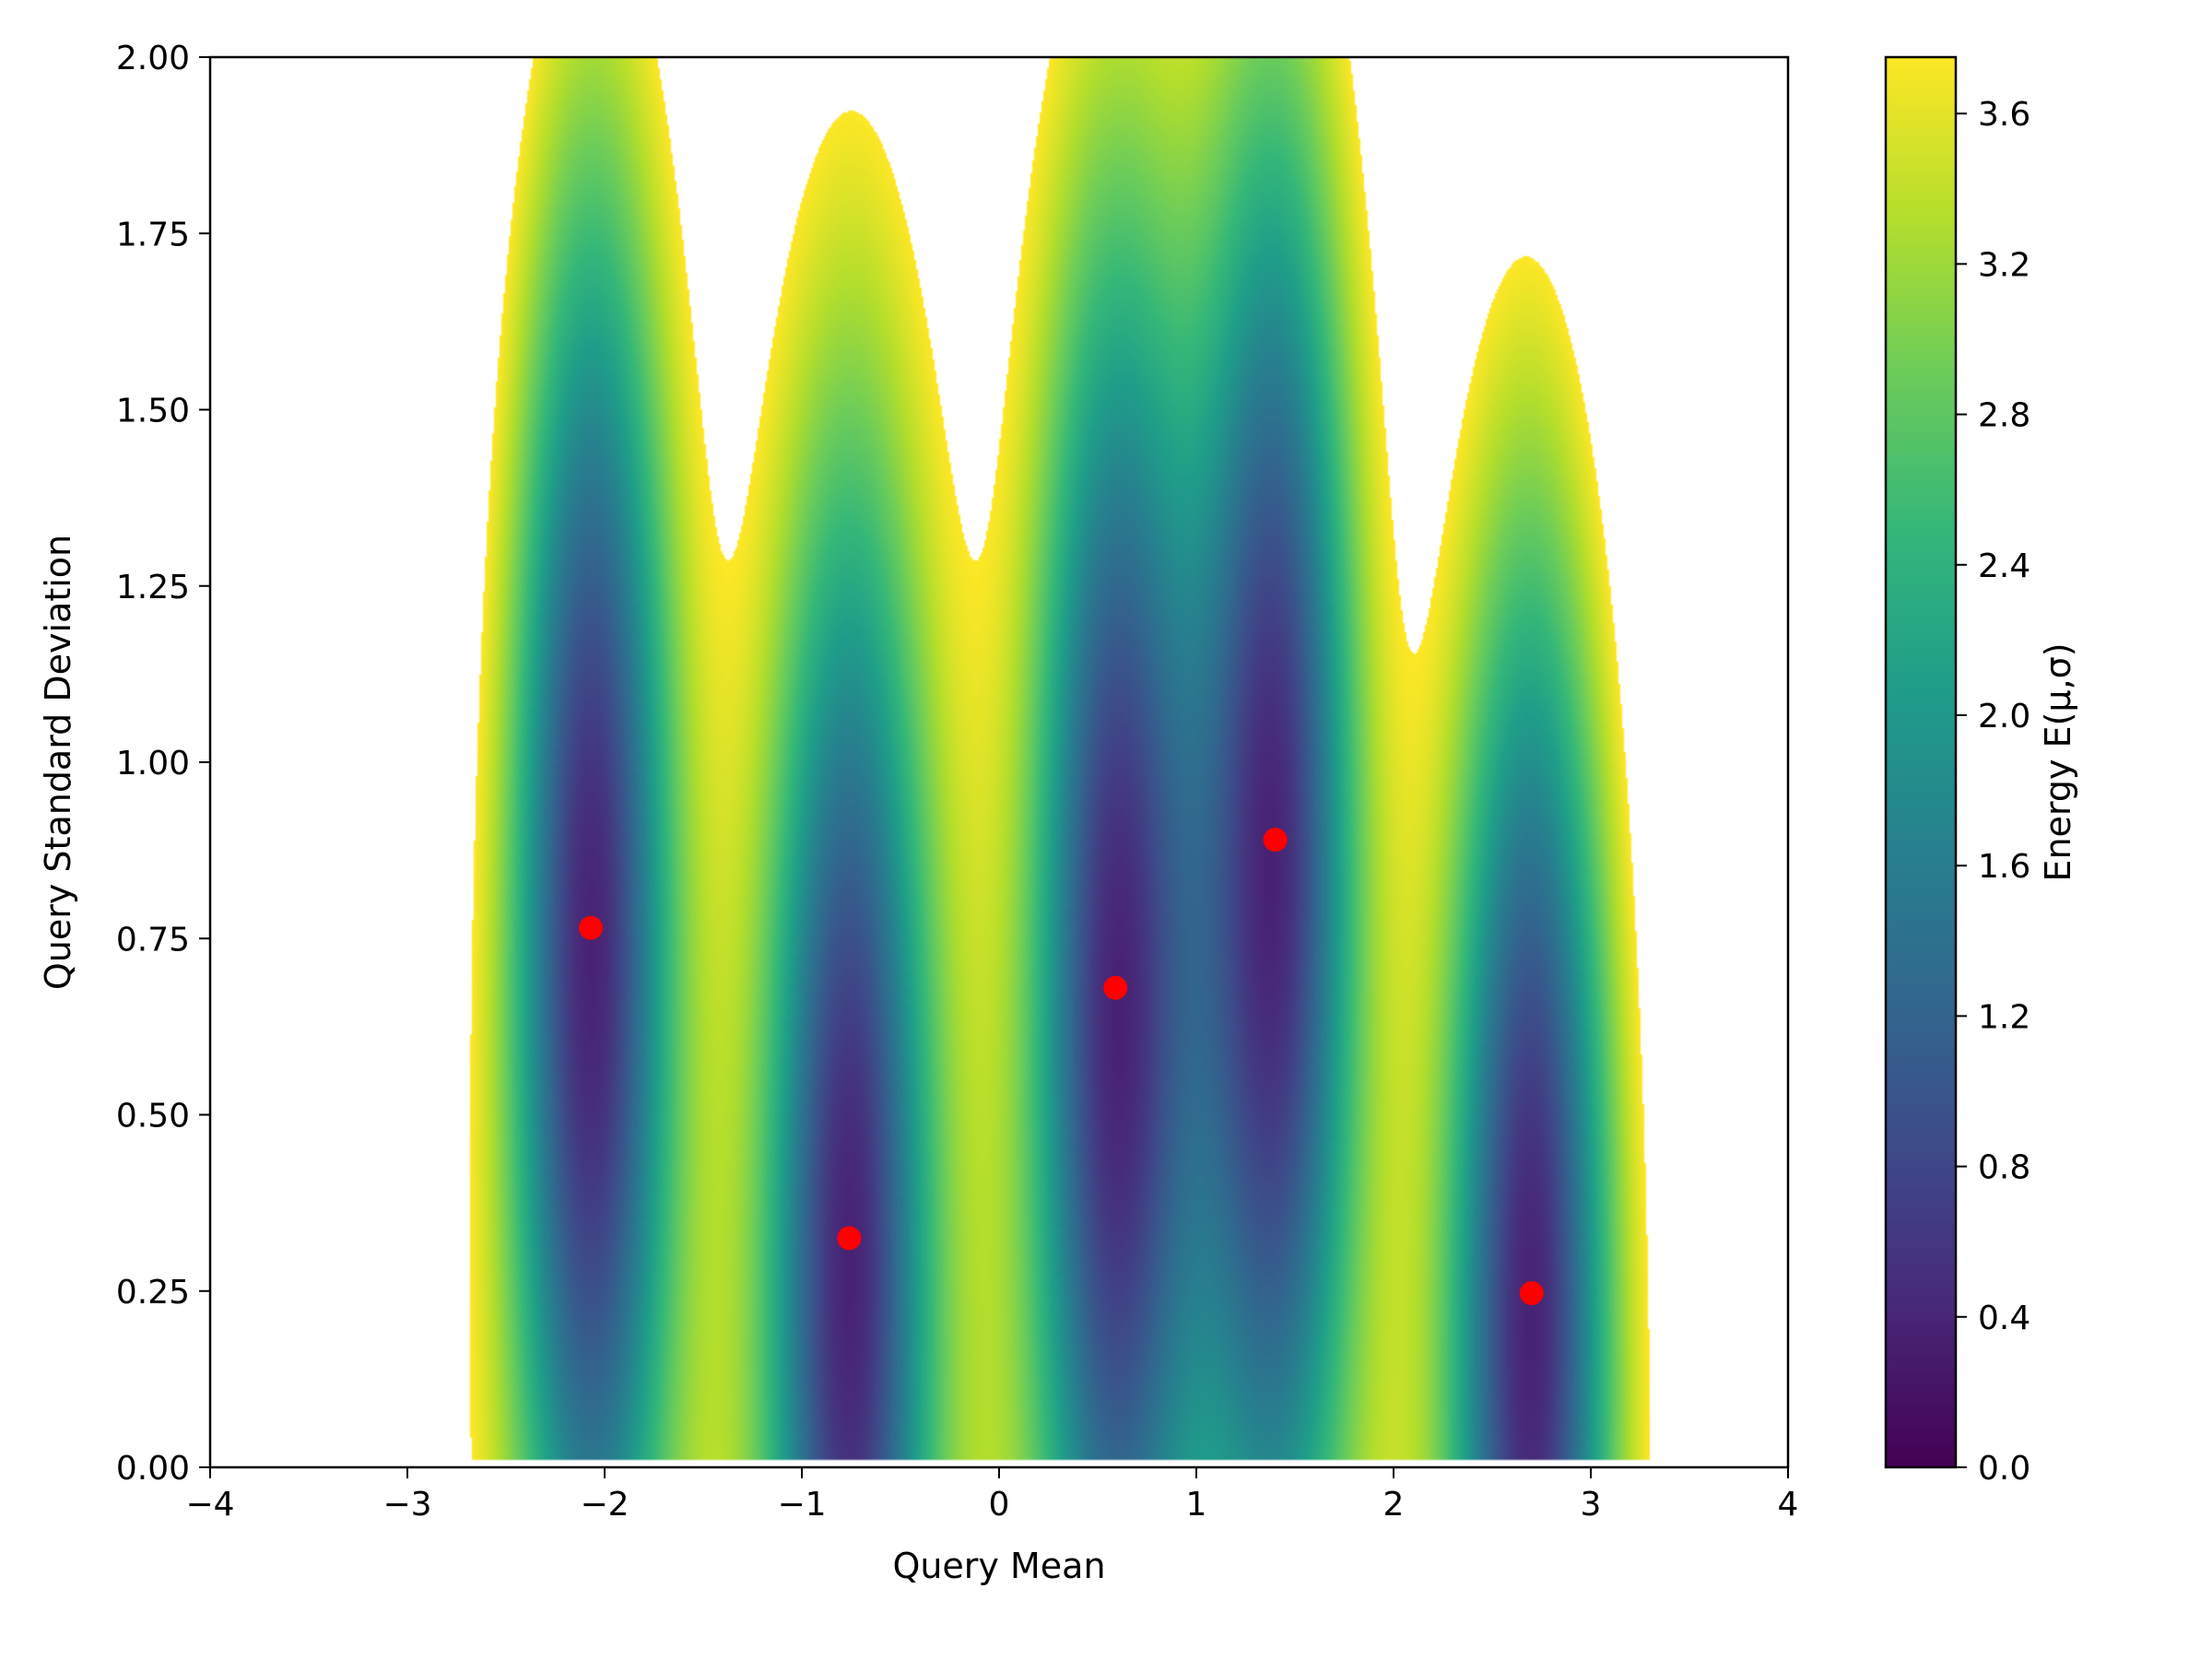 The width and height of the screenshot is (2212, 1659). What do you see at coordinates (801, 1505) in the screenshot?
I see `x-tick-label: −1` at bounding box center [801, 1505].